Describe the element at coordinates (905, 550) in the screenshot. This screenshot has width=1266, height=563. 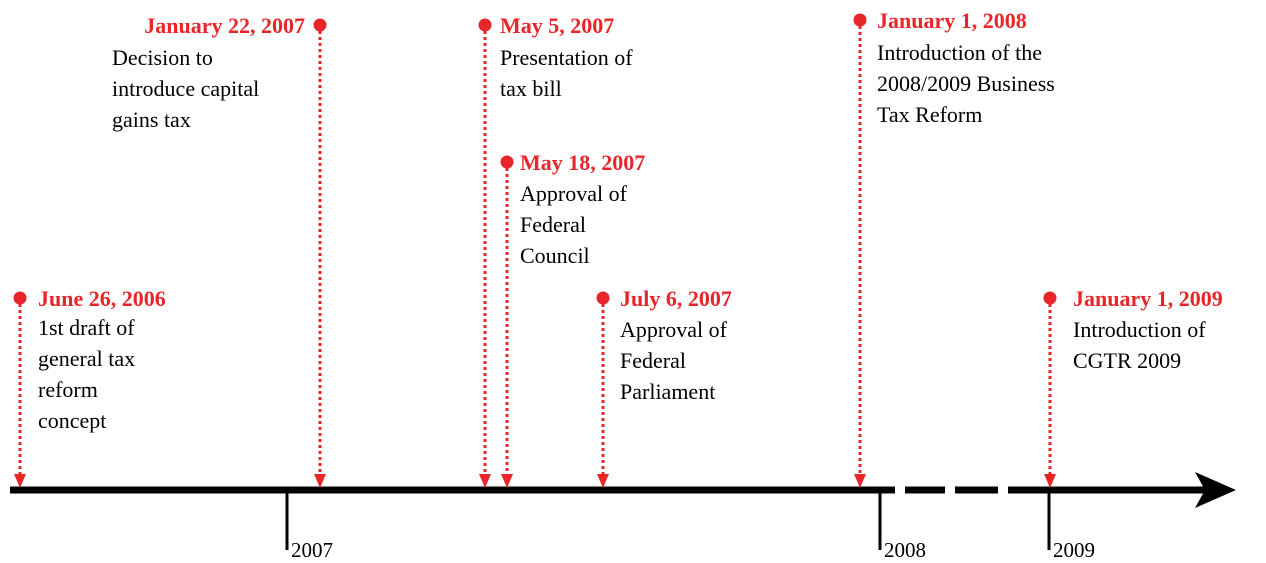
I see `year-label: 2008` at that location.